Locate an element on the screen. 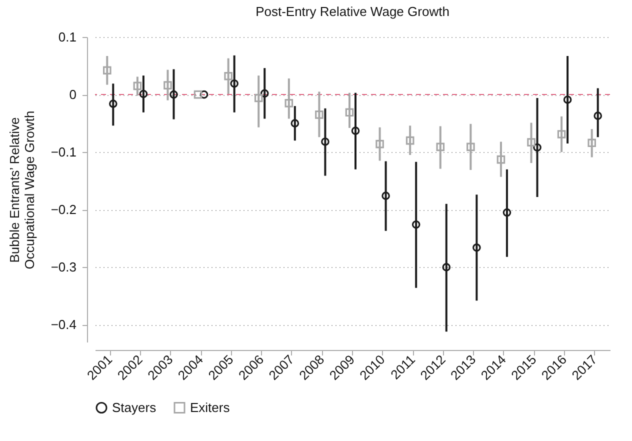 The width and height of the screenshot is (632, 441). legend-label: Stayers is located at coordinates (134, 407).